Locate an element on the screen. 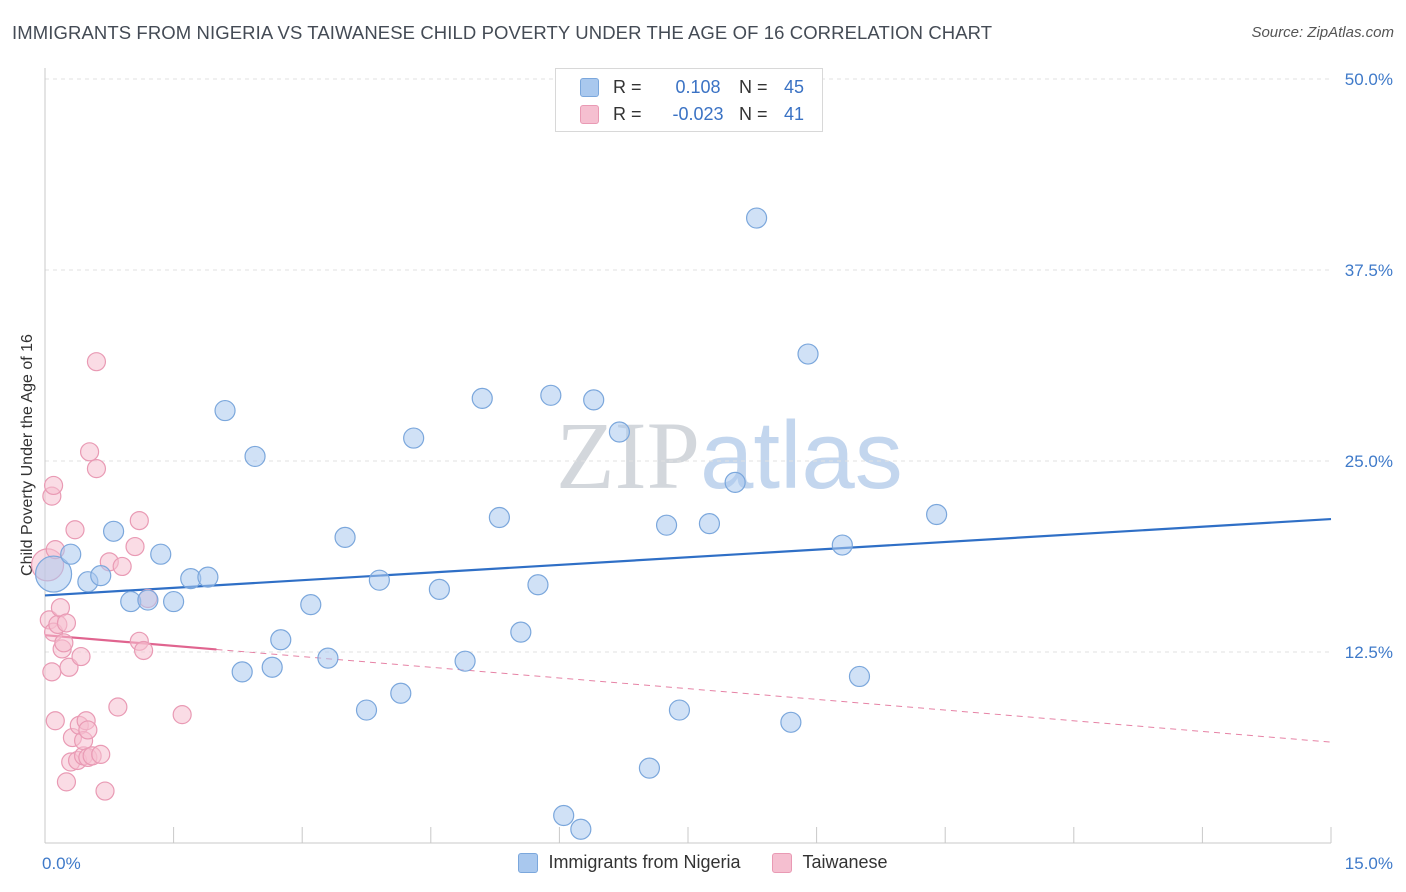 The image size is (1406, 892). legend-swatch-pink is located at coordinates (589, 114).